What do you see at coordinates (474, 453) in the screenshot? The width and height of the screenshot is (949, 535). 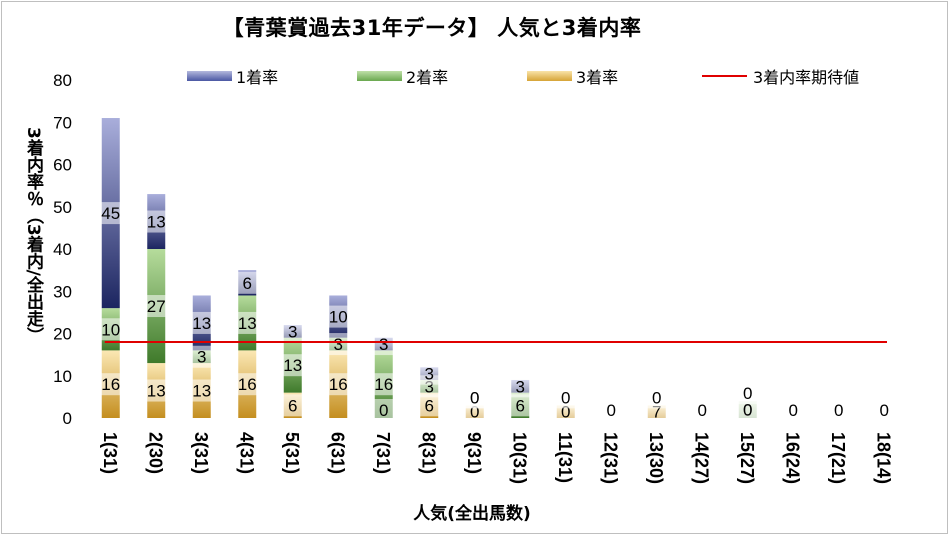 I see `x-tick-label: 9(31)` at bounding box center [474, 453].